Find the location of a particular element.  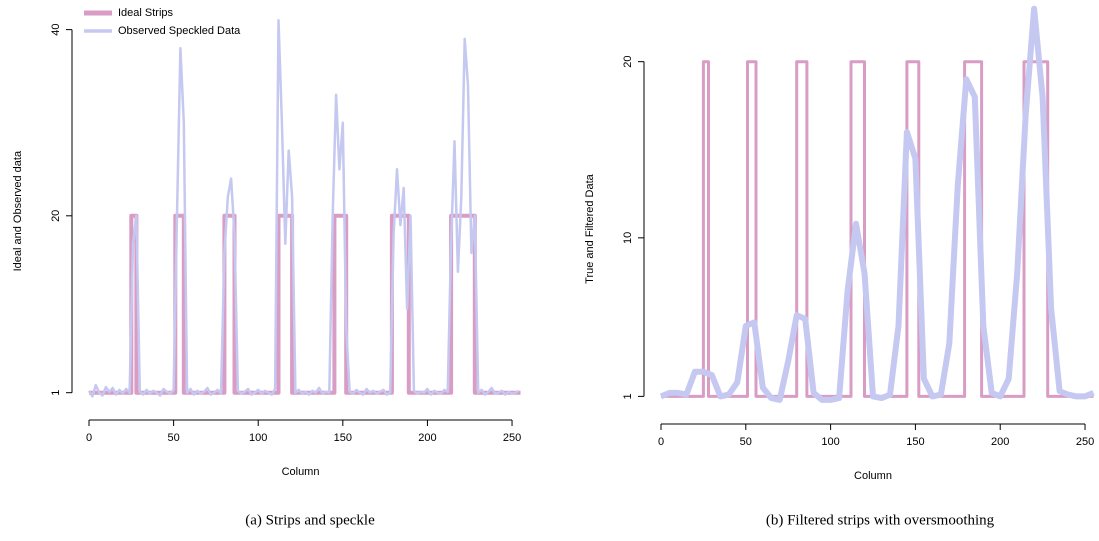

y-tick-label: 10 is located at coordinates (628, 238).